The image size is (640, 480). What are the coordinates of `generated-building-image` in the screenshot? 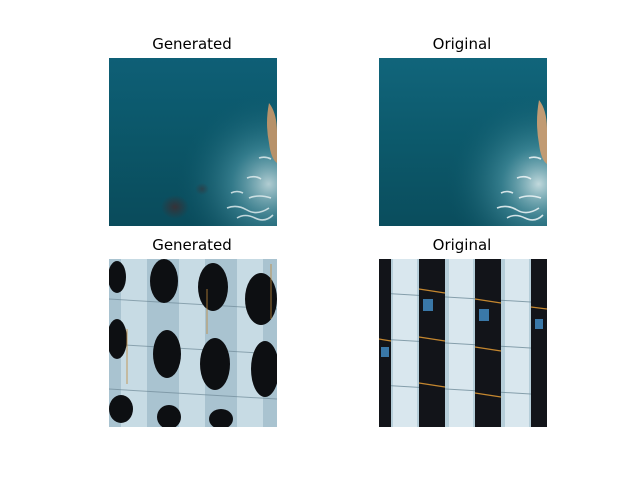 It's located at (193, 343).